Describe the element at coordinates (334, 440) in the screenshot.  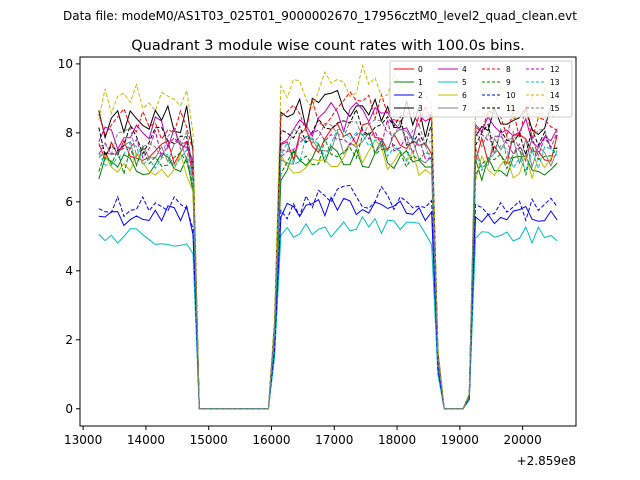
I see `x-tick-label: 17000` at that location.